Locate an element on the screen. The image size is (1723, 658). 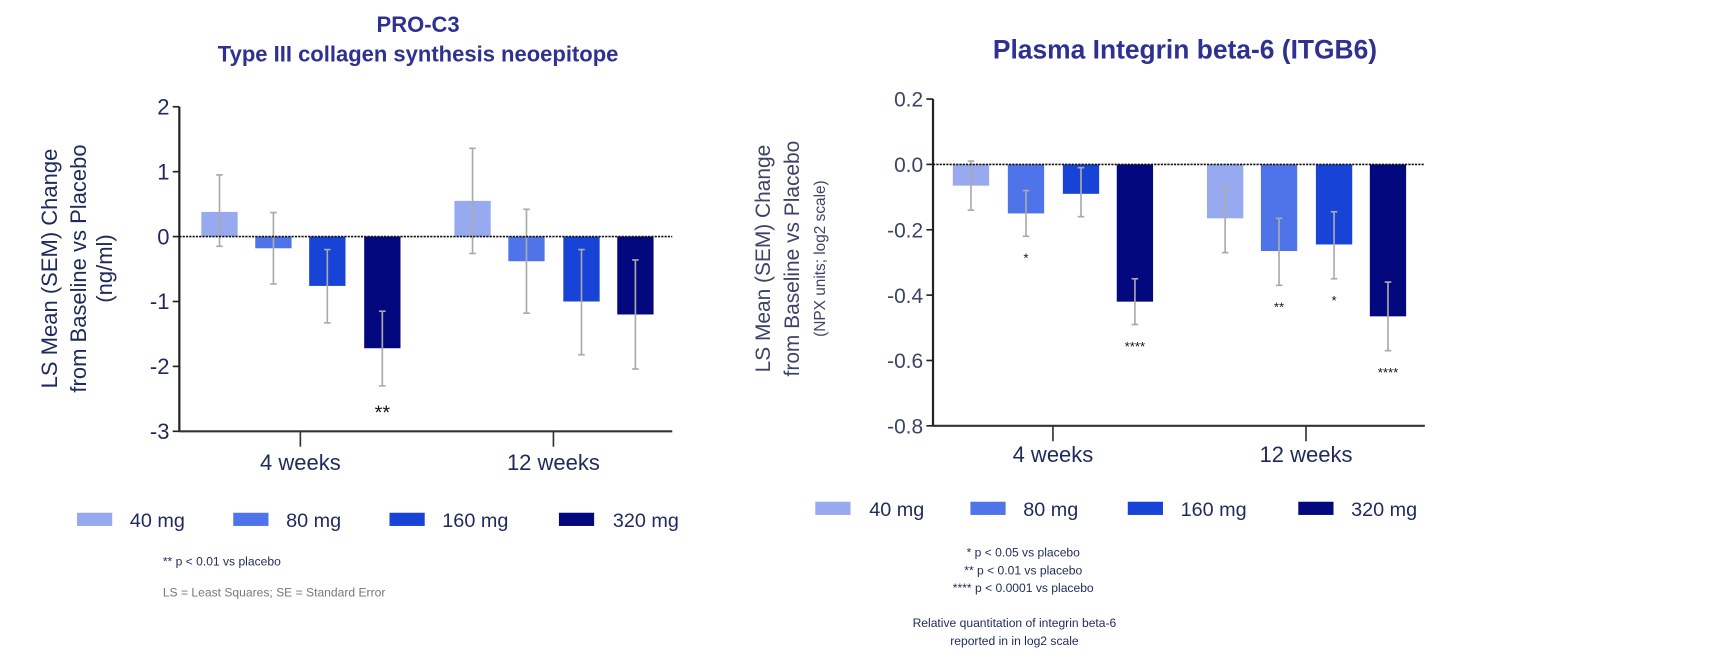
footnote-p01: ** p < 0.01 vs placebo is located at coordinates (1023, 570).